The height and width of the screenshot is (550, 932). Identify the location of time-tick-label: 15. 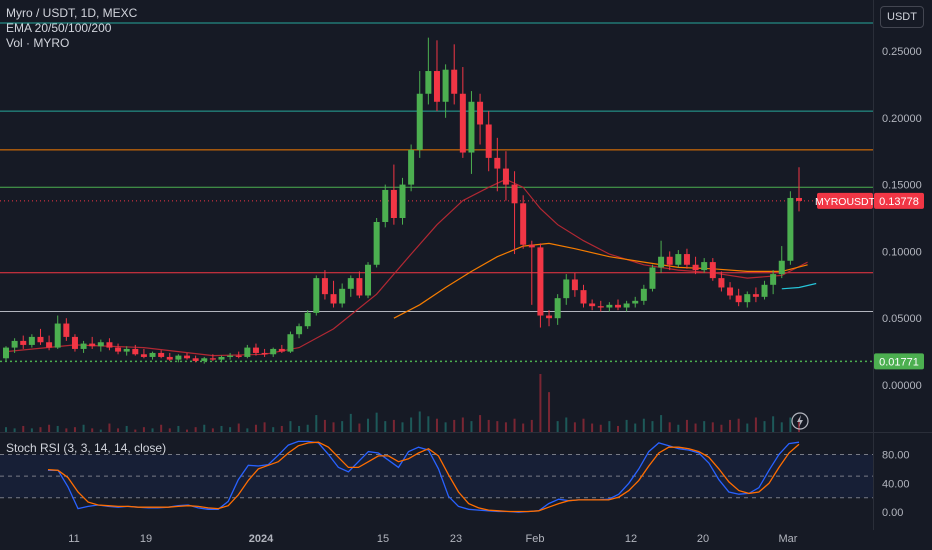
(383, 539).